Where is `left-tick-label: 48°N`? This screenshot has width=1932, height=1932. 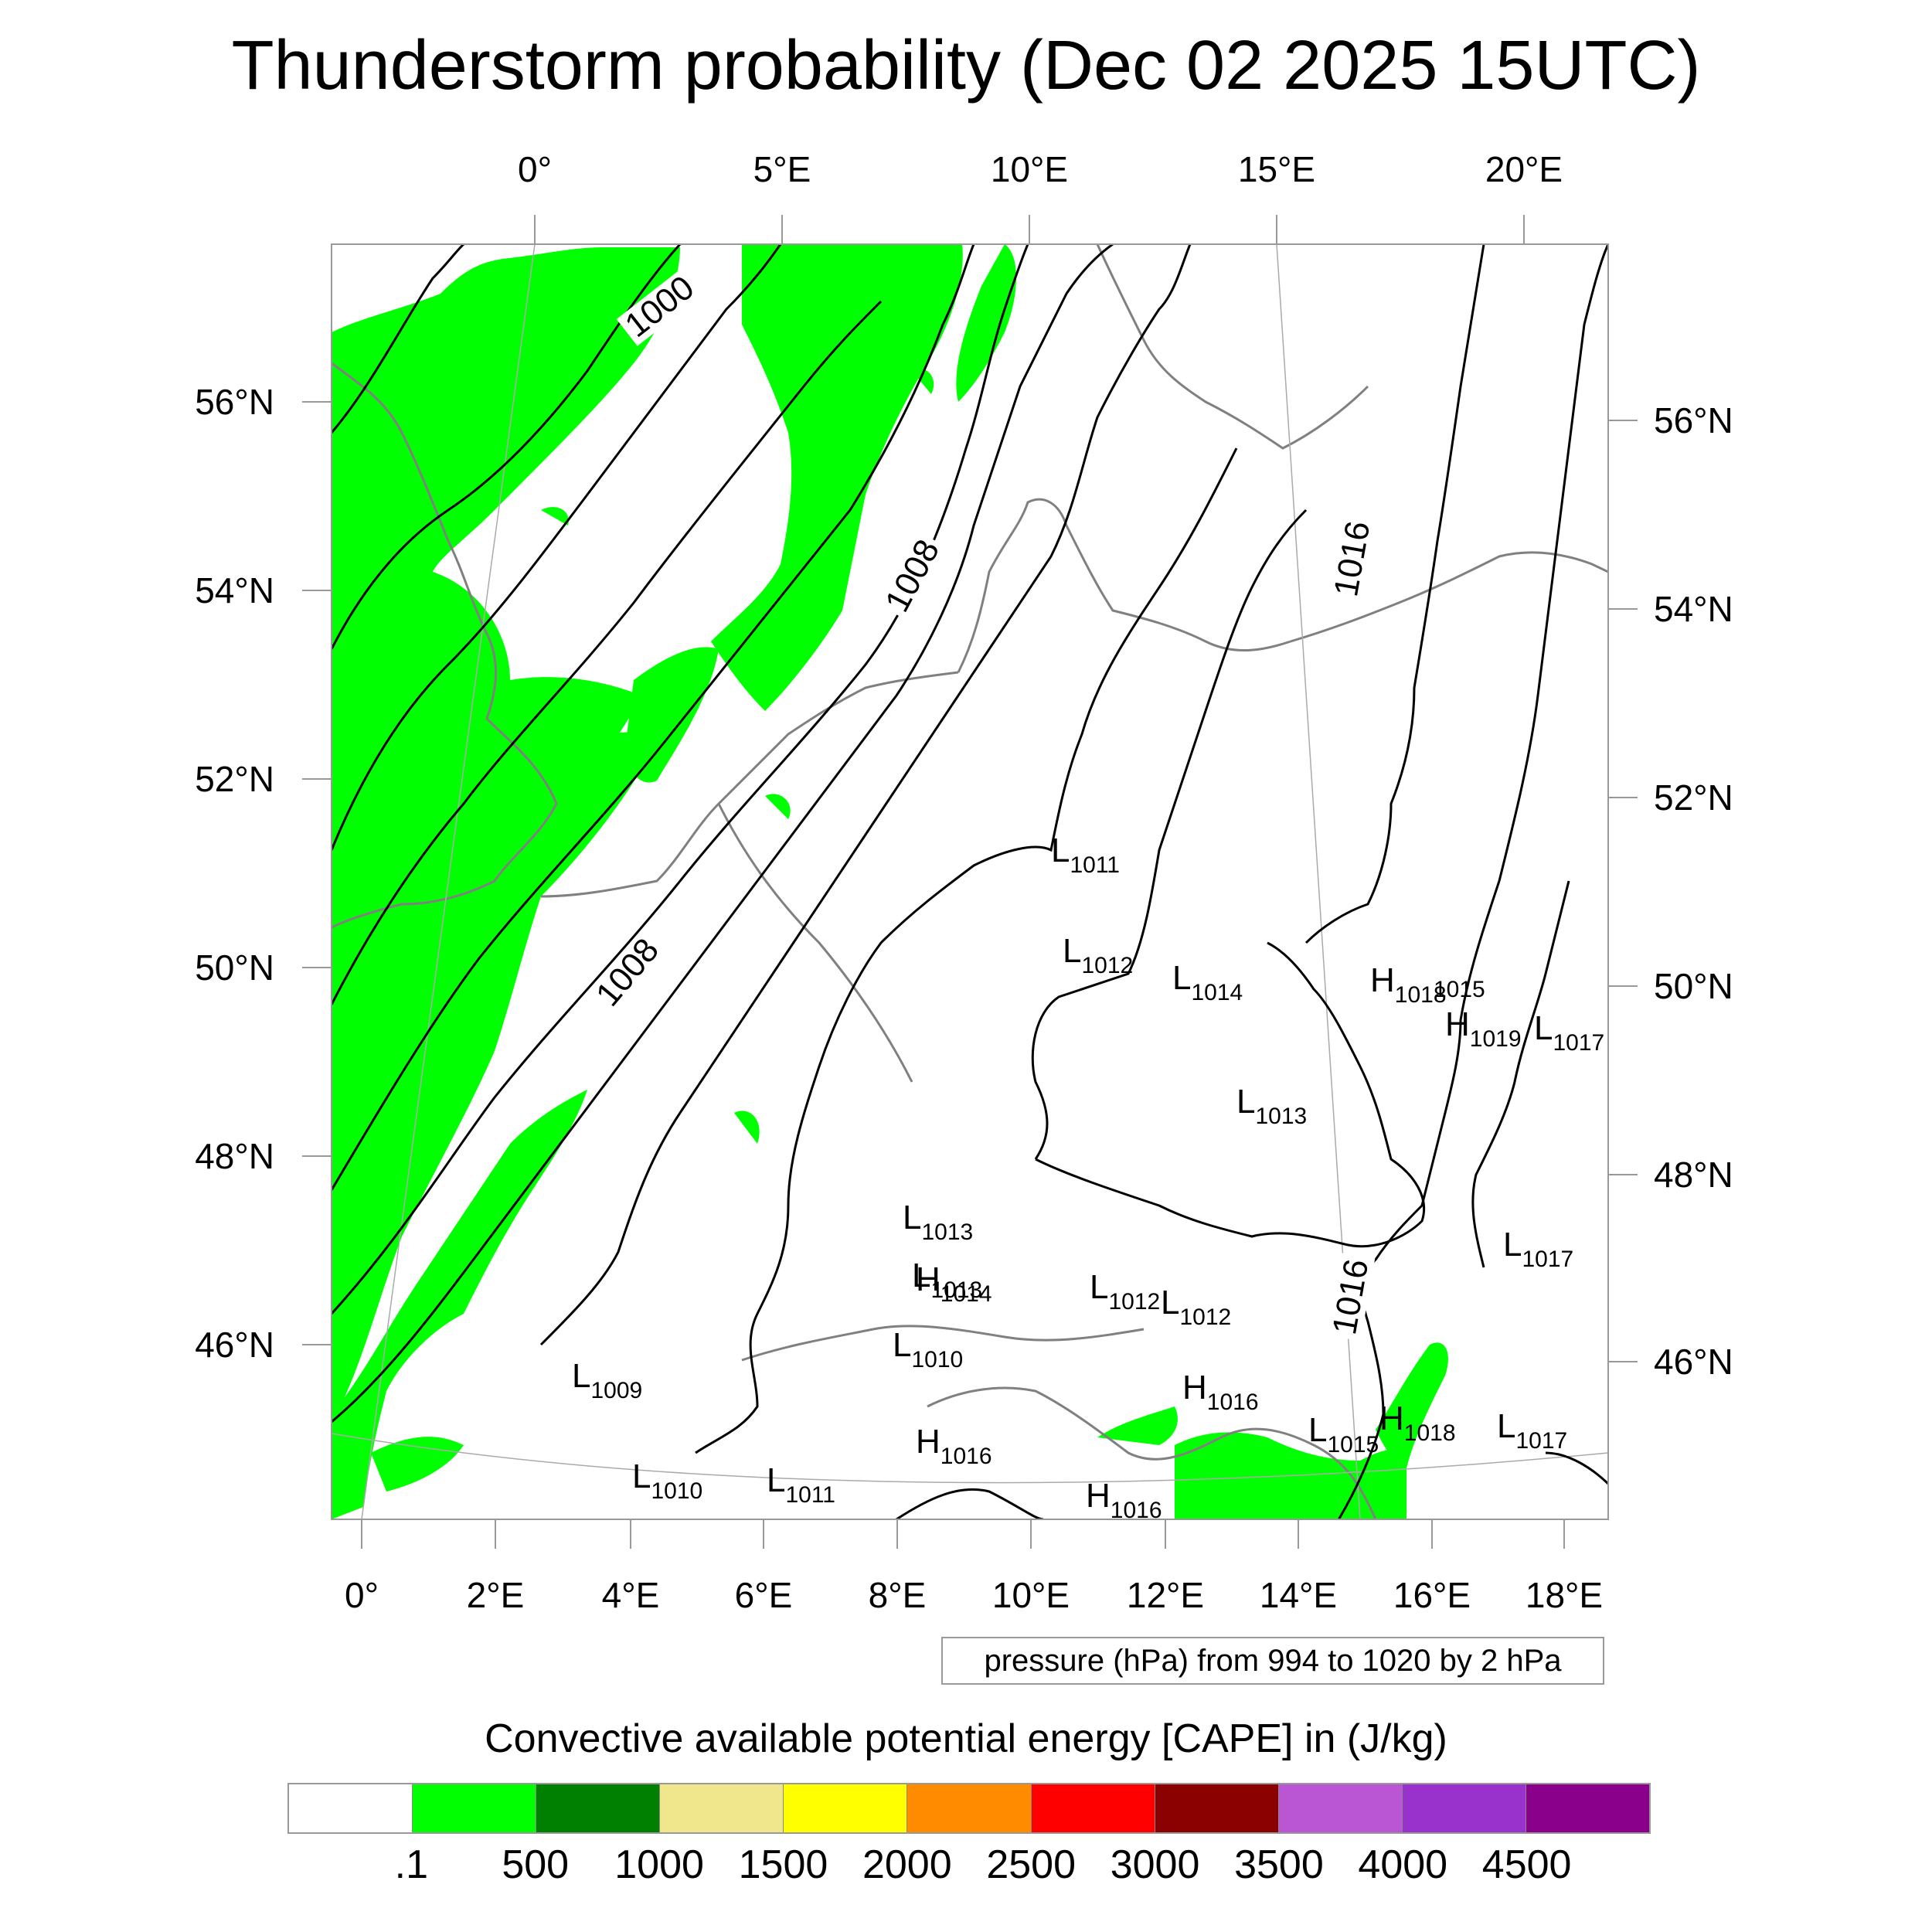
left-tick-label: 48°N is located at coordinates (235, 1156).